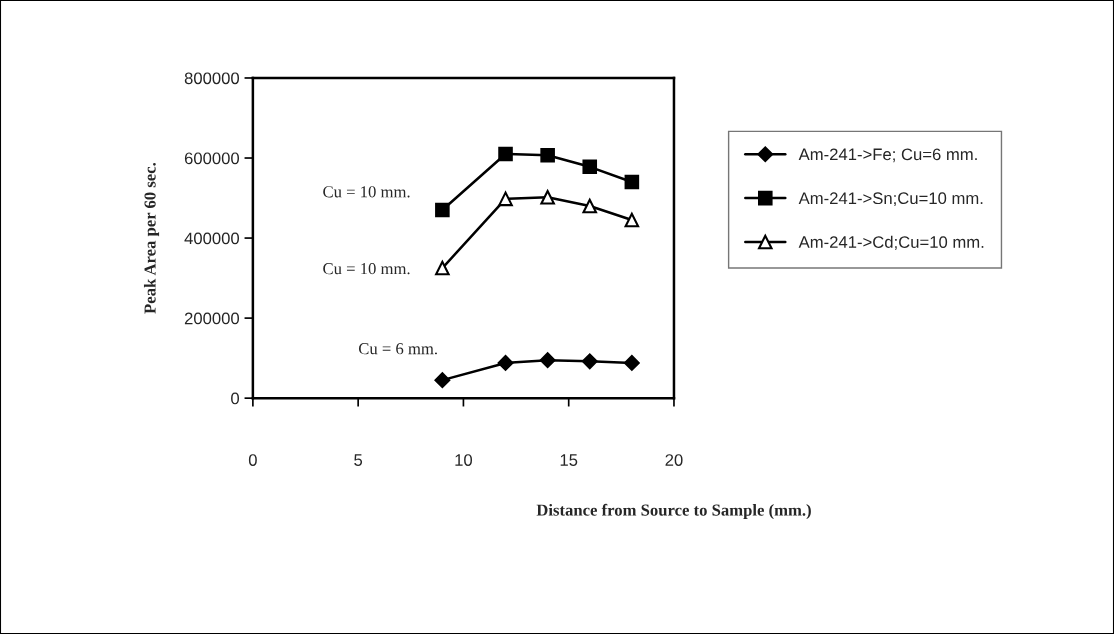 This screenshot has width=1114, height=634. Describe the element at coordinates (235, 398) in the screenshot. I see `y-tick-label: 0` at that location.